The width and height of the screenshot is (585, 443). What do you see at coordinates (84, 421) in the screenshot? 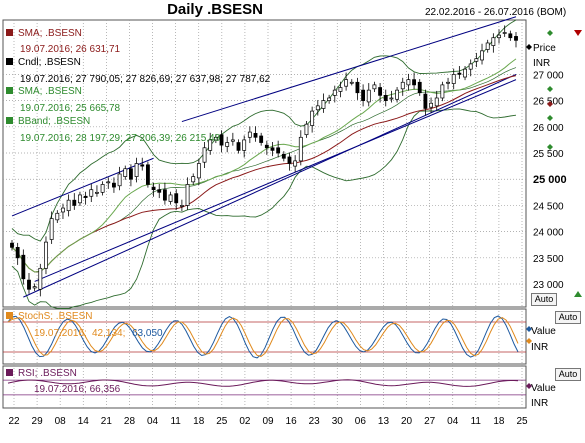
I see `x-tick-label: 14` at bounding box center [84, 421].